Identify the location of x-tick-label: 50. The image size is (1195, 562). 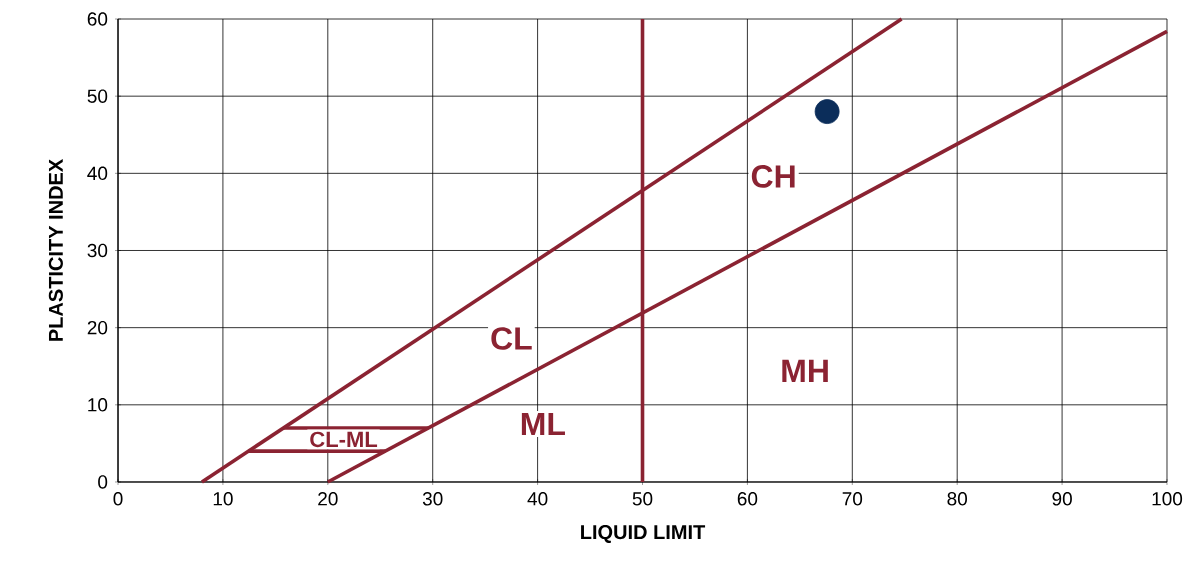
(642, 499).